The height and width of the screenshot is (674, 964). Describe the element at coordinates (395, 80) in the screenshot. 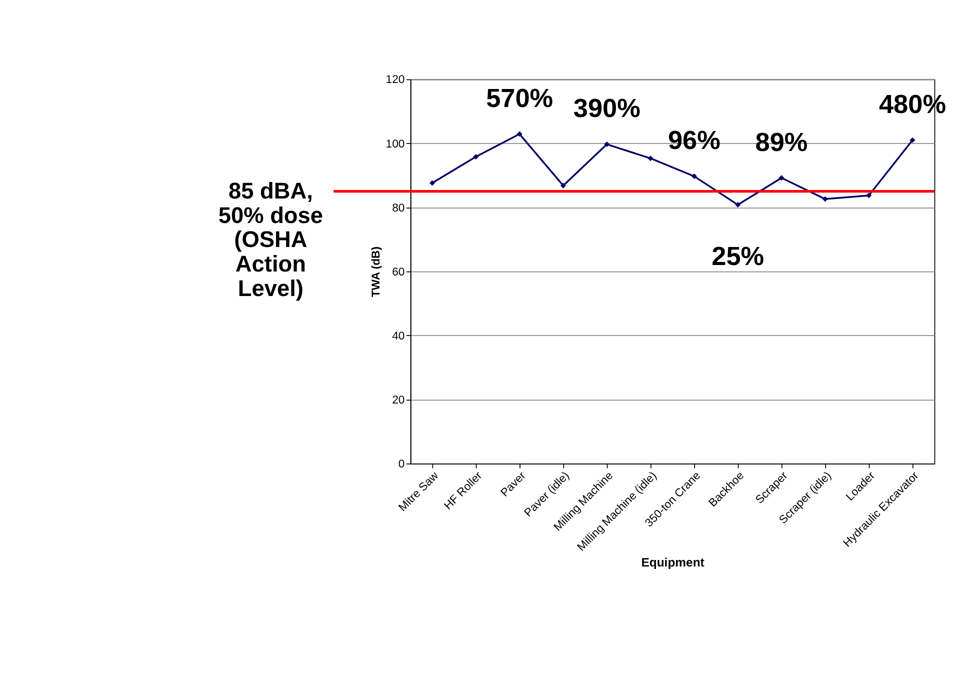

I see `y-tick-label: 120` at that location.